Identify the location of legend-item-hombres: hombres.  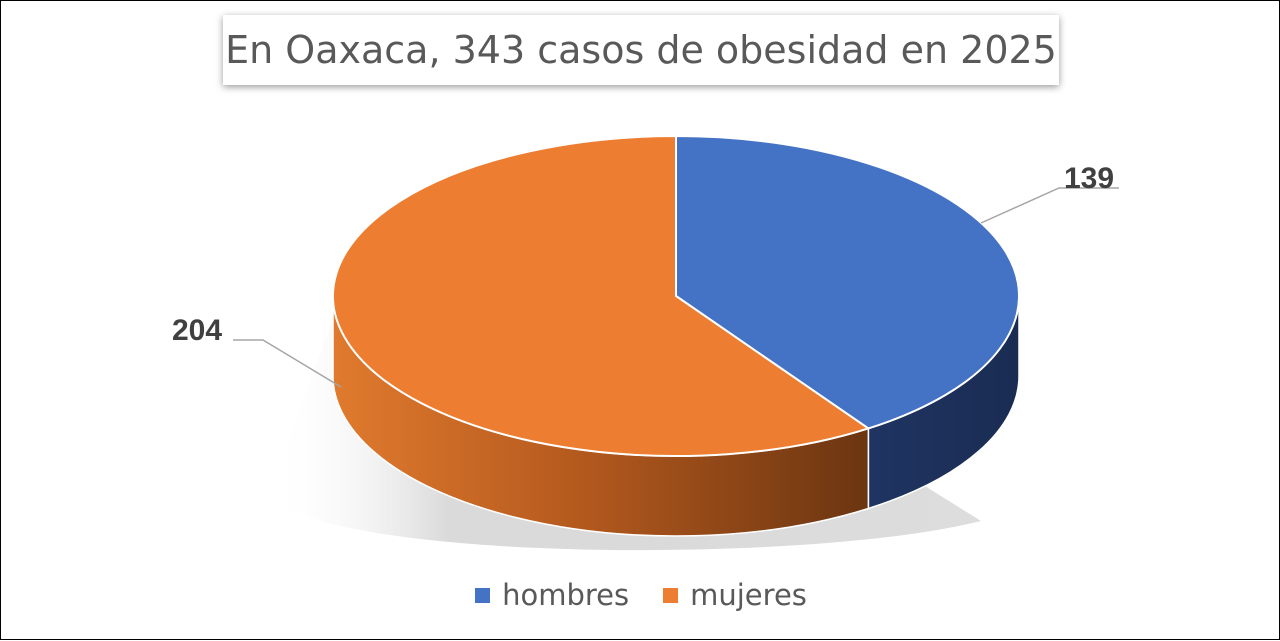
(552, 595).